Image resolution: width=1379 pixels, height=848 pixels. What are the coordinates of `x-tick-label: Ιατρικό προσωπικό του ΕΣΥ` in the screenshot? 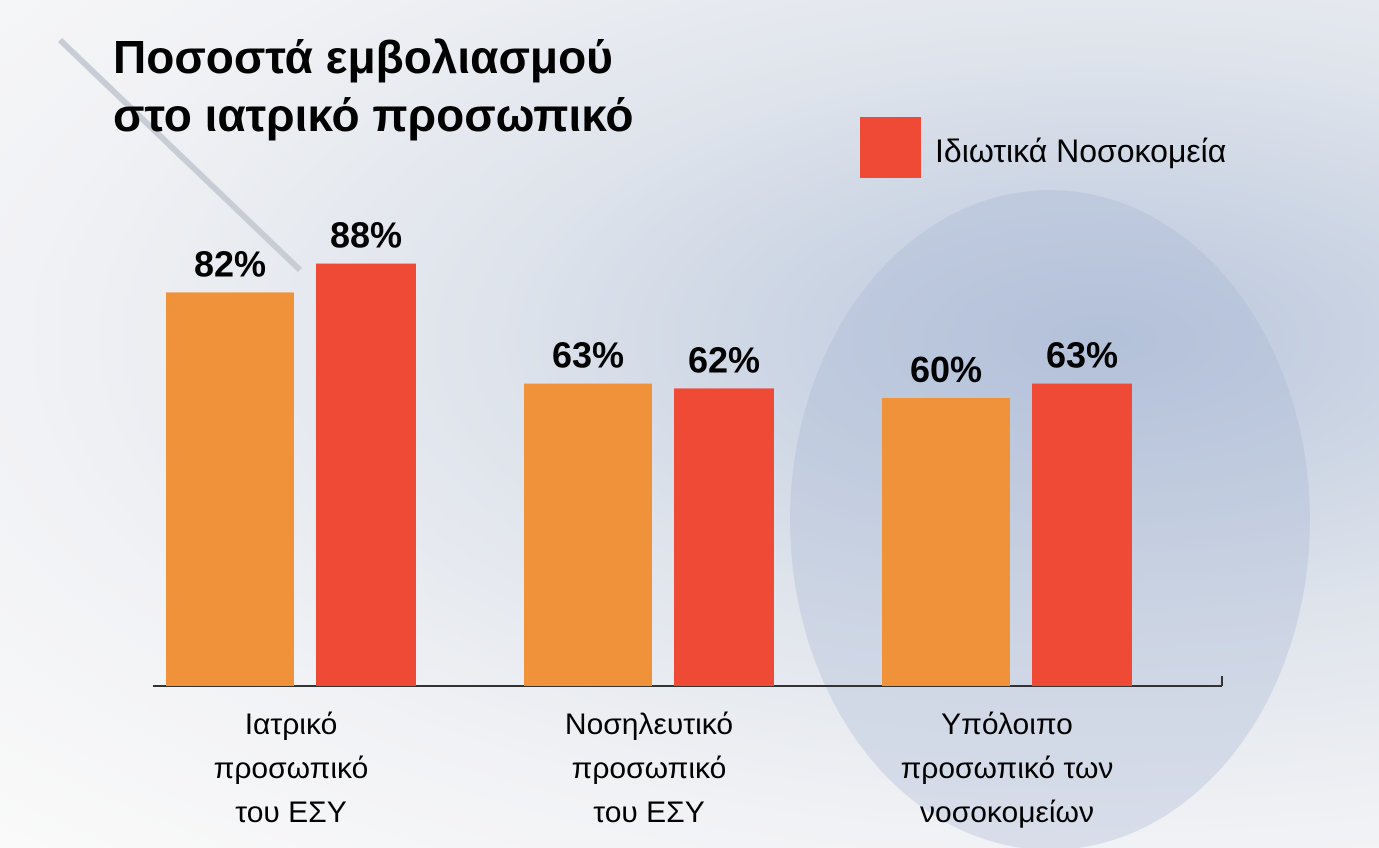 It's located at (291, 768).